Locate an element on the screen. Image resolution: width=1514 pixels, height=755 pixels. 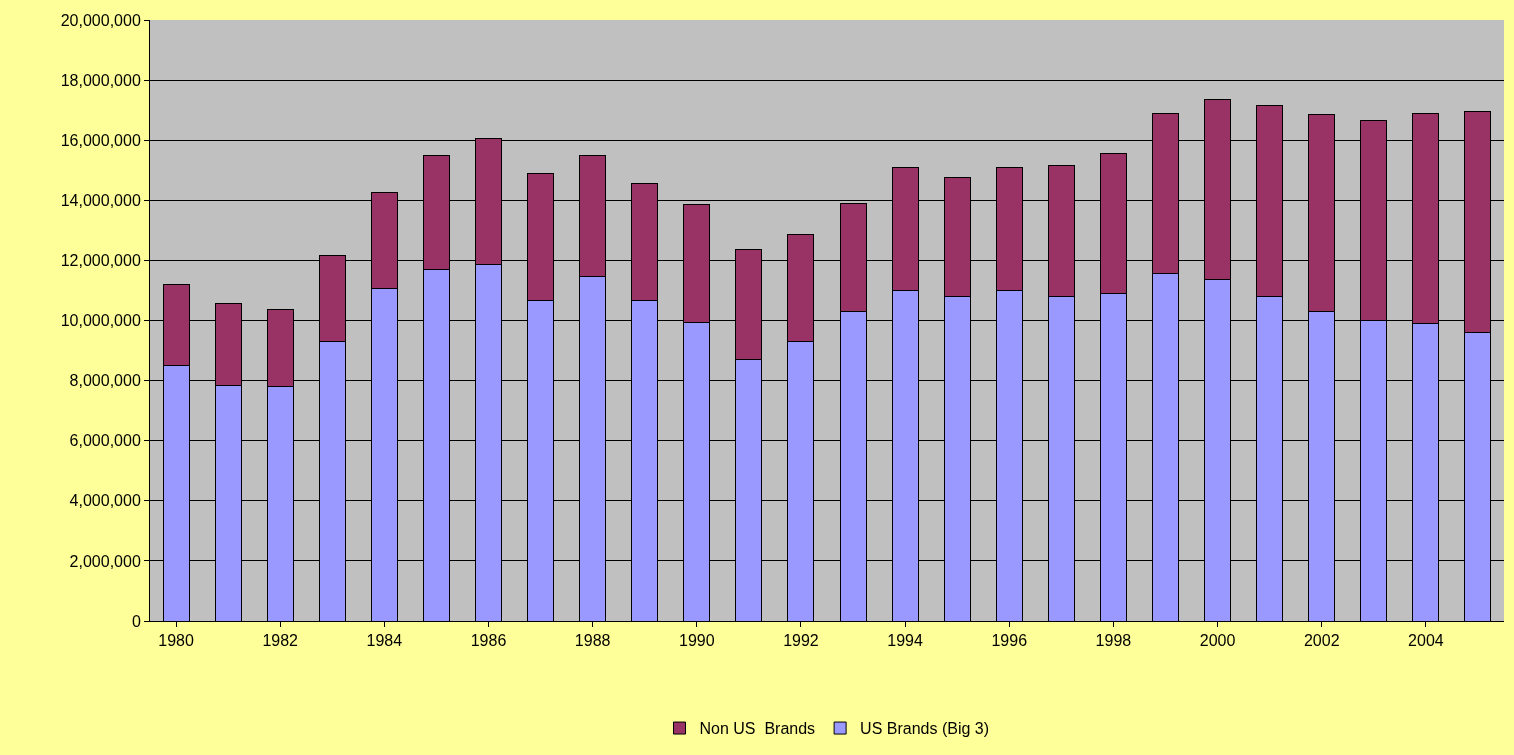
y-tick-label: 10,000,000 is located at coordinates (100, 321).